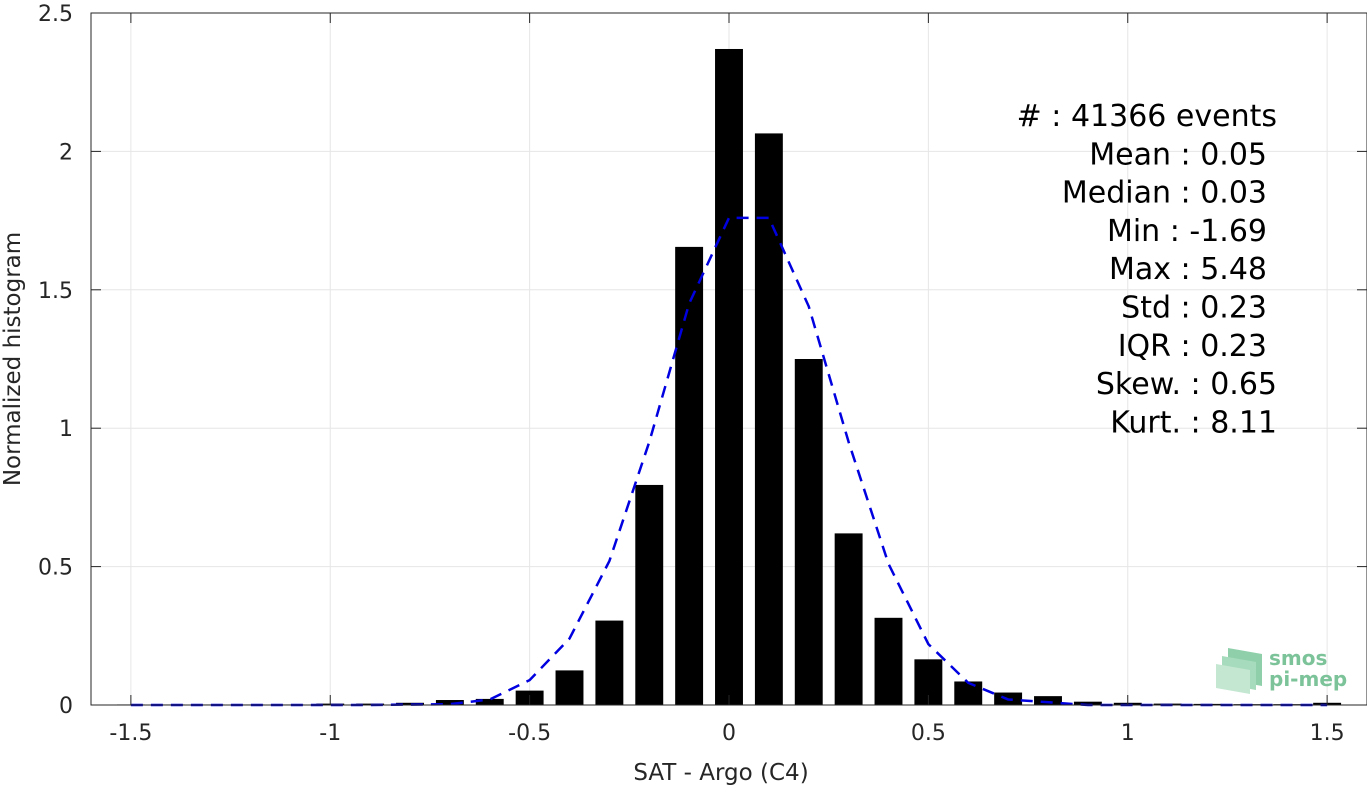 The image size is (1367, 787). Describe the element at coordinates (130, 733) in the screenshot. I see `x-tick-label: -1.5` at that location.